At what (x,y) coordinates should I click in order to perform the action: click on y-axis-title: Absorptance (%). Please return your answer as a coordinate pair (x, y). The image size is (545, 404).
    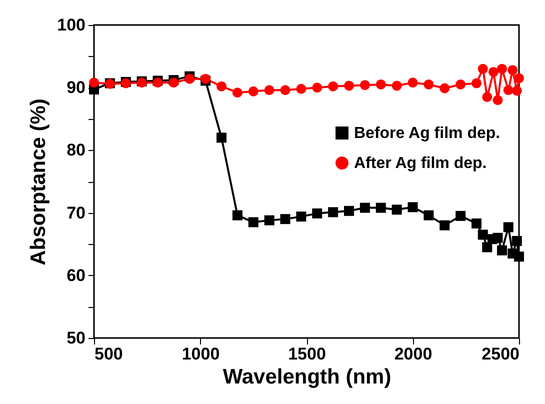
    Looking at the image, I should click on (38, 182).